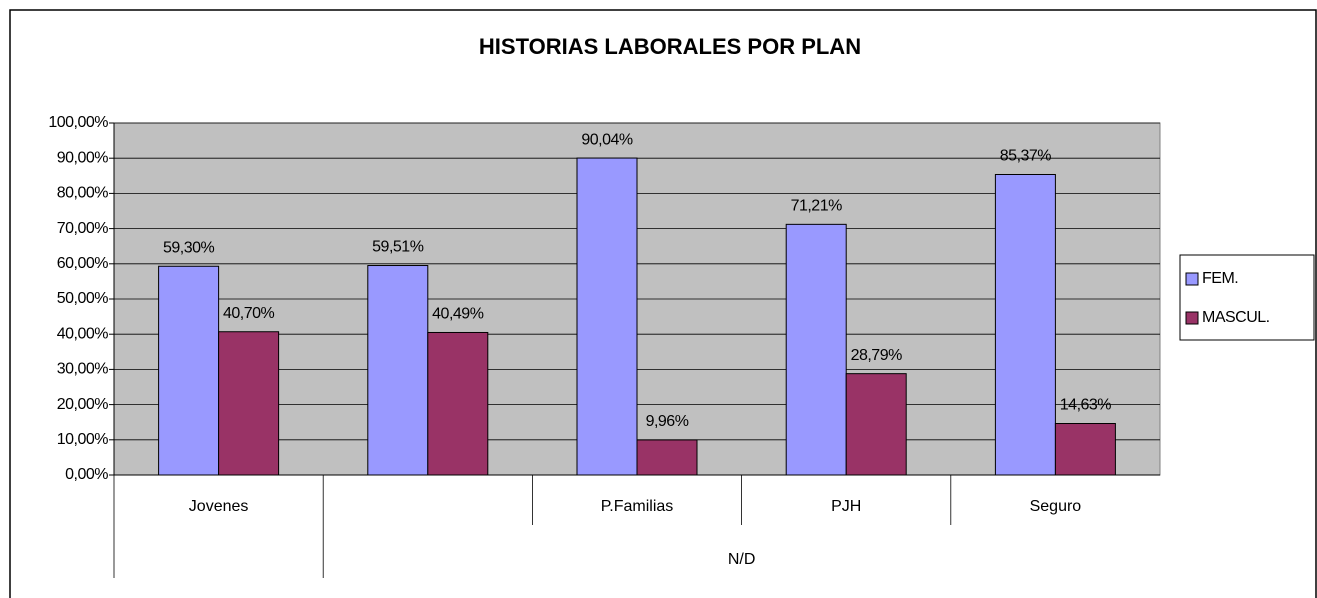 This screenshot has height=598, width=1317. What do you see at coordinates (83, 404) in the screenshot?
I see `y-tick-label: 20,00%` at bounding box center [83, 404].